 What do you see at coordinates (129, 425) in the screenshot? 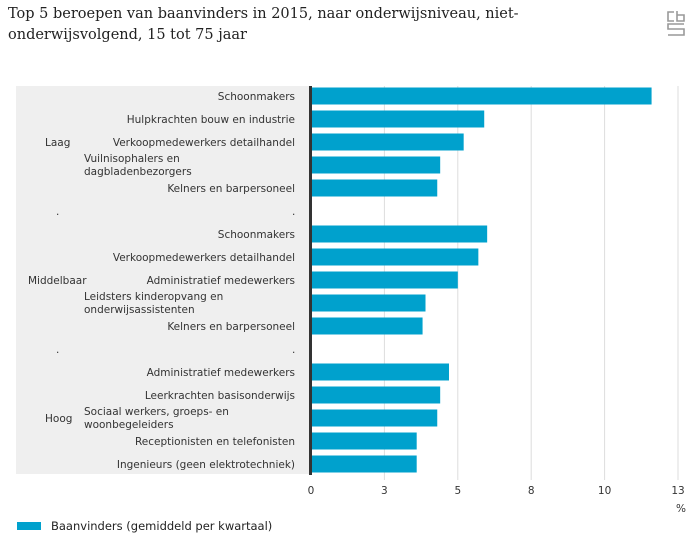
I see `category-label: woonbegeleiders` at bounding box center [129, 425].